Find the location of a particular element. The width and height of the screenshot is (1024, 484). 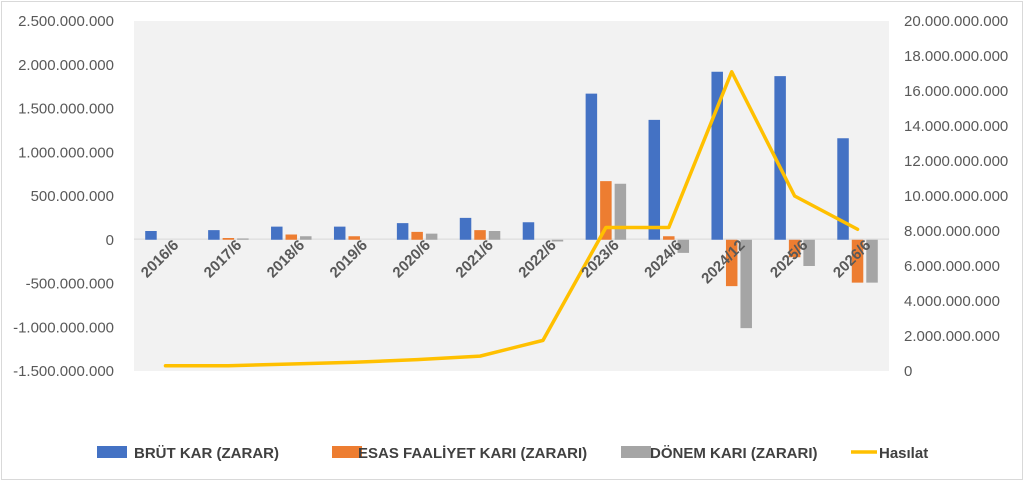

left-tick-label: 1.000.000.000 is located at coordinates (66, 152).